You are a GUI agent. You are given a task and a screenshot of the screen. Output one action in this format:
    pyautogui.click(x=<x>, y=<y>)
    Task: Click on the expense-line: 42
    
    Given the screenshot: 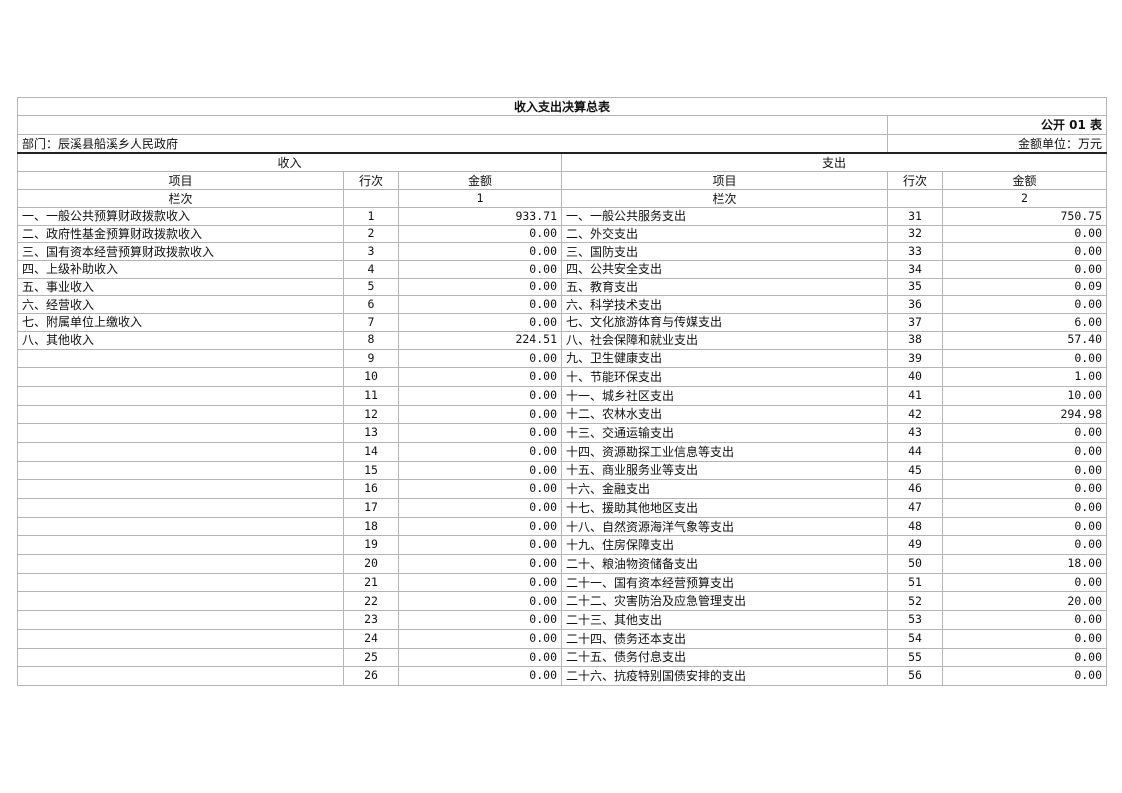 What is the action you would take?
    pyautogui.click(x=915, y=414)
    